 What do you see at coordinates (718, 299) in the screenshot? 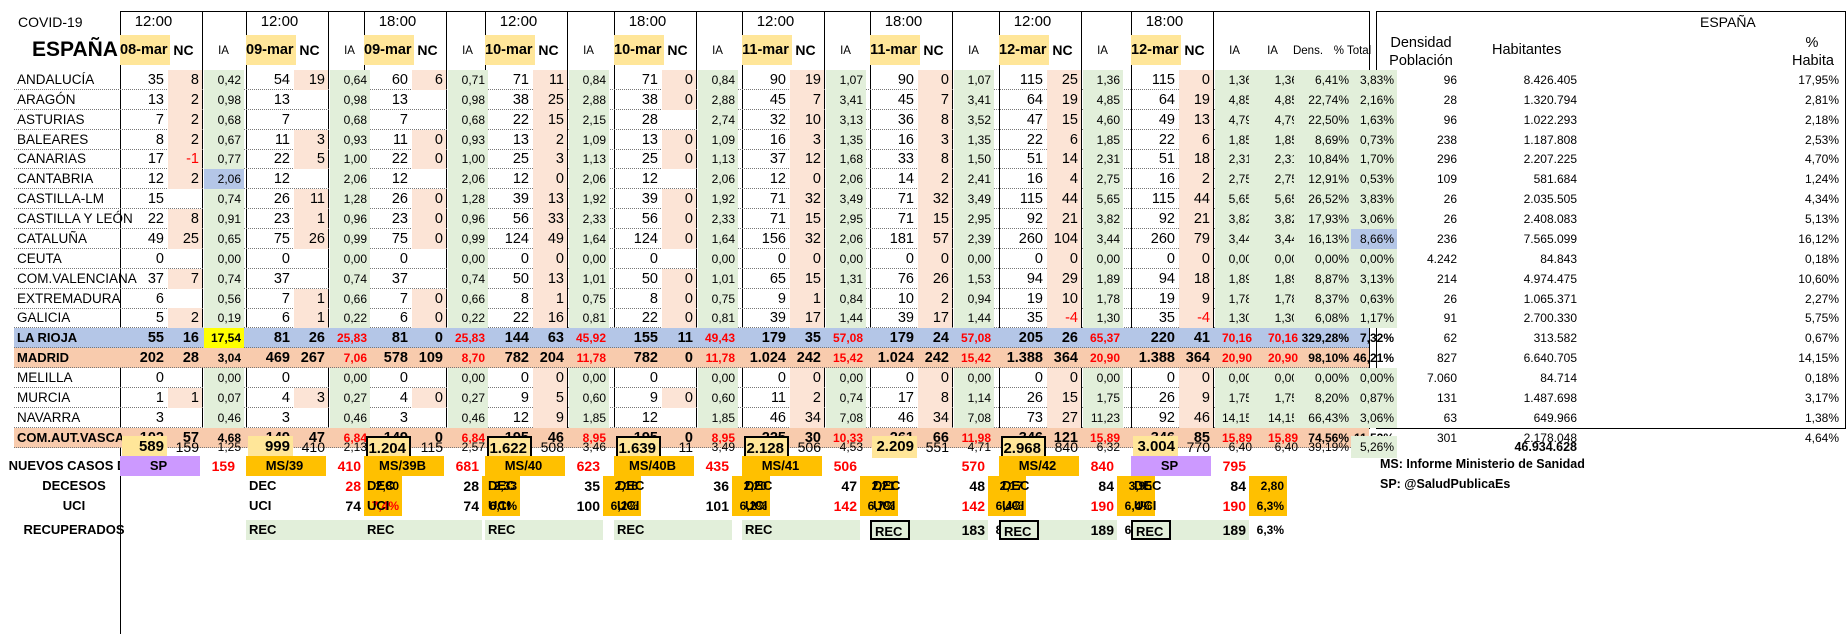
I see `incidence-value: 0,75` at bounding box center [718, 299].